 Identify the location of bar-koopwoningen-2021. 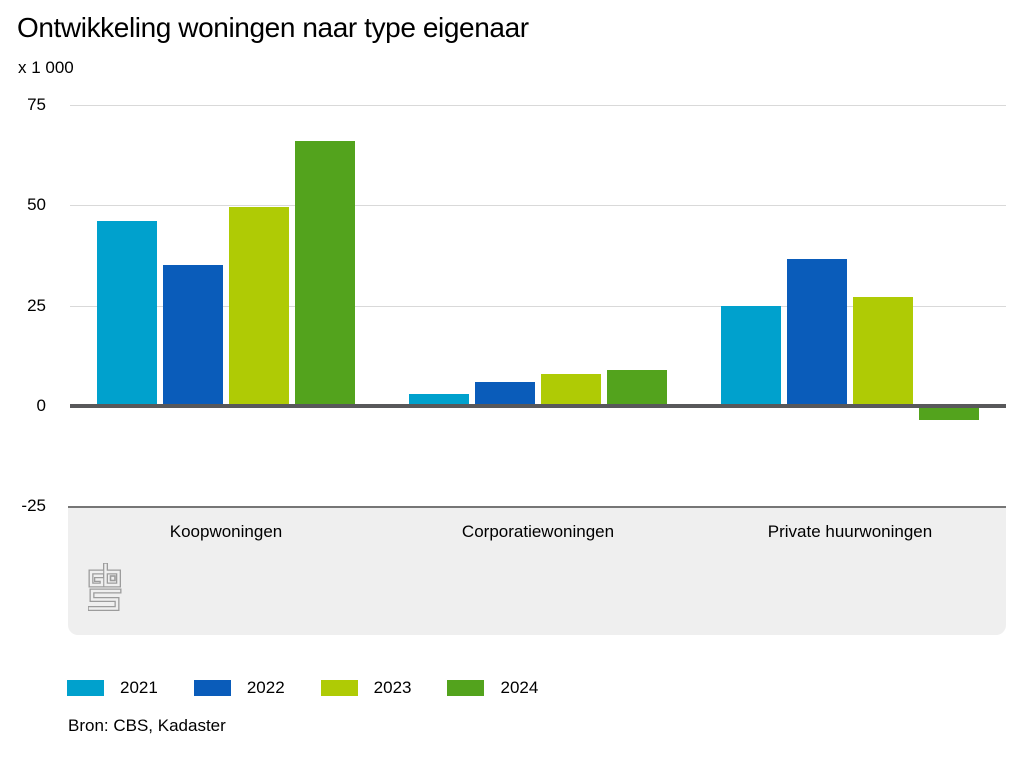
(127, 313).